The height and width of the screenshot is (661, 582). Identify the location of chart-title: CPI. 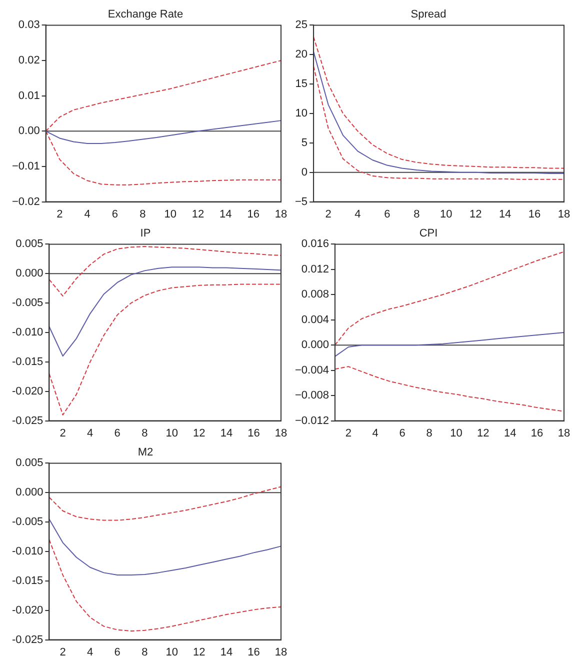
(428, 234).